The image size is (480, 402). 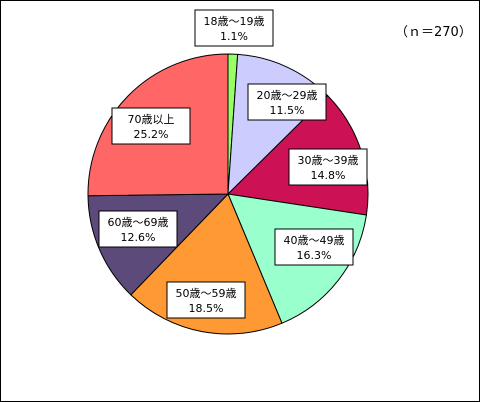 I want to click on slice-label-box: 50歳～59歳 18.5%, so click(x=206, y=300).